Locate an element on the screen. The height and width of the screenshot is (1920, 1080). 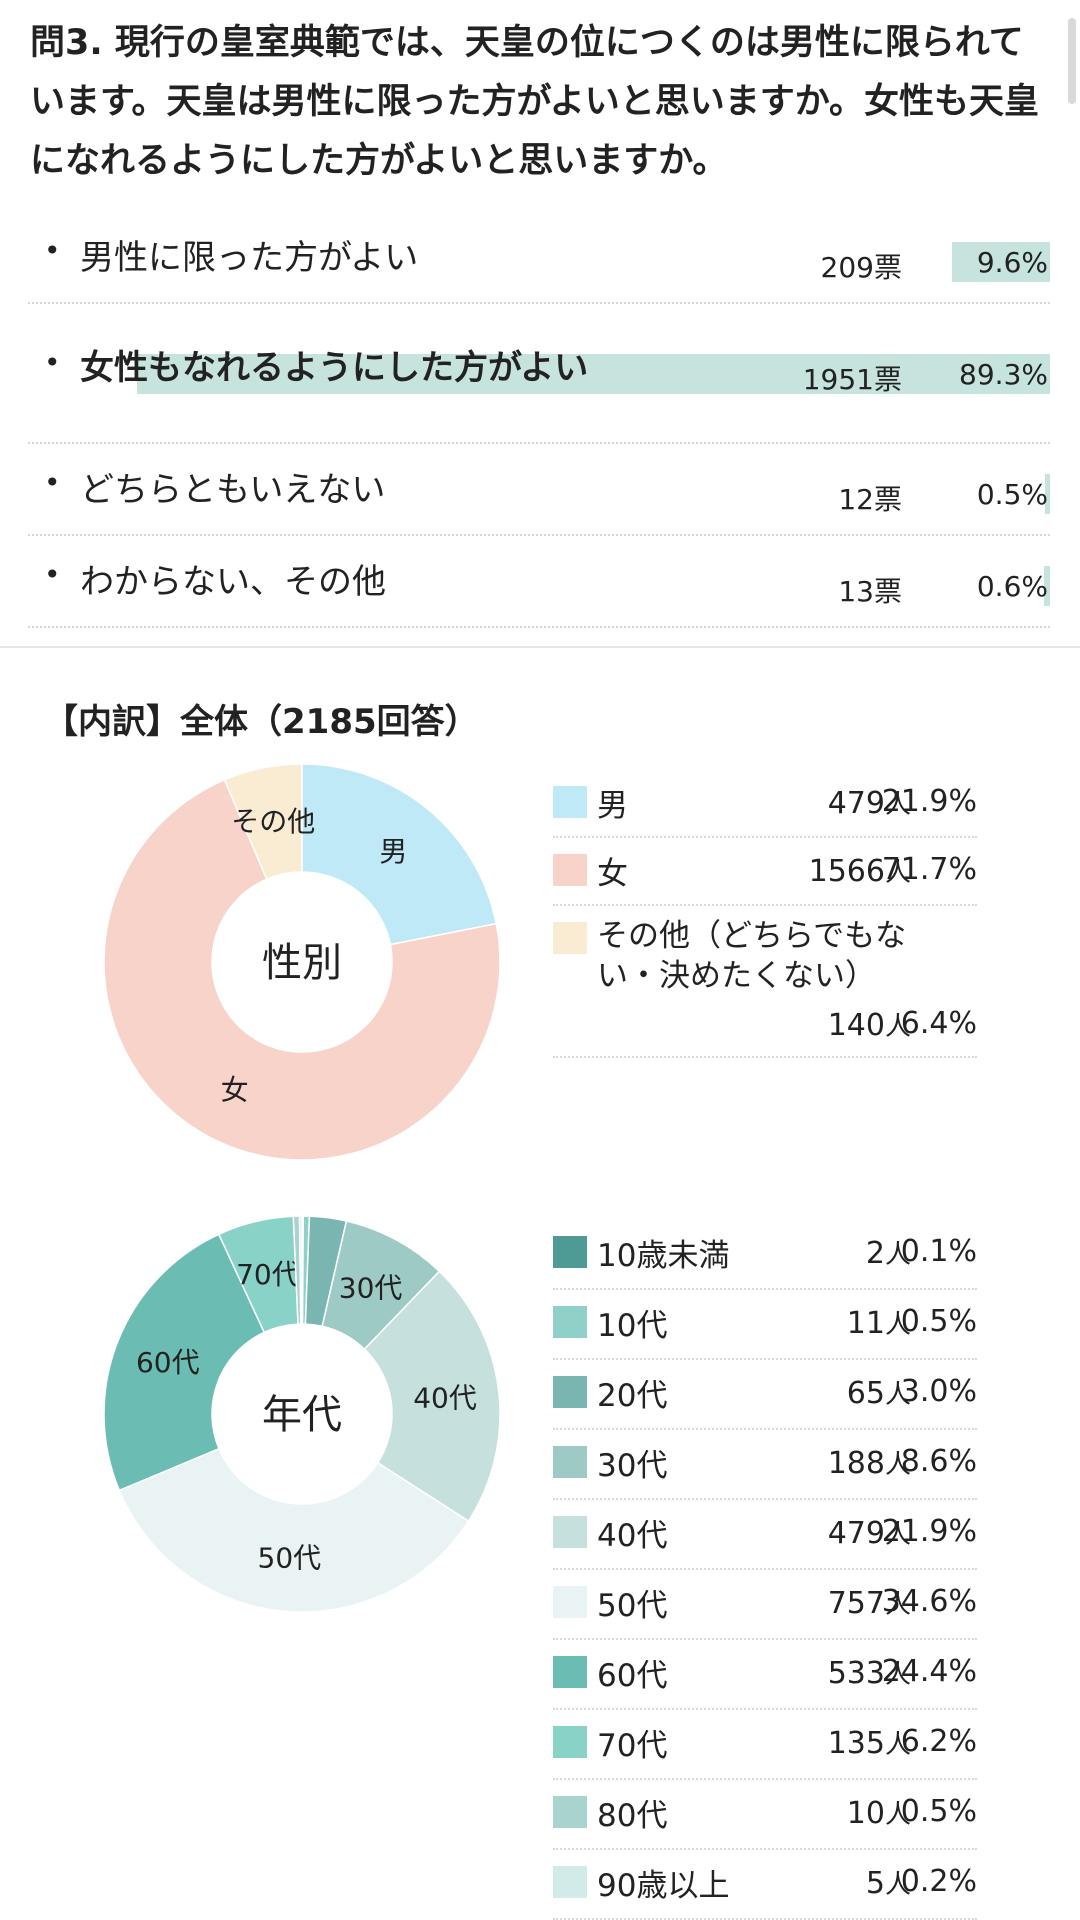
legend-percent: 34.6% is located at coordinates (929, 1601).